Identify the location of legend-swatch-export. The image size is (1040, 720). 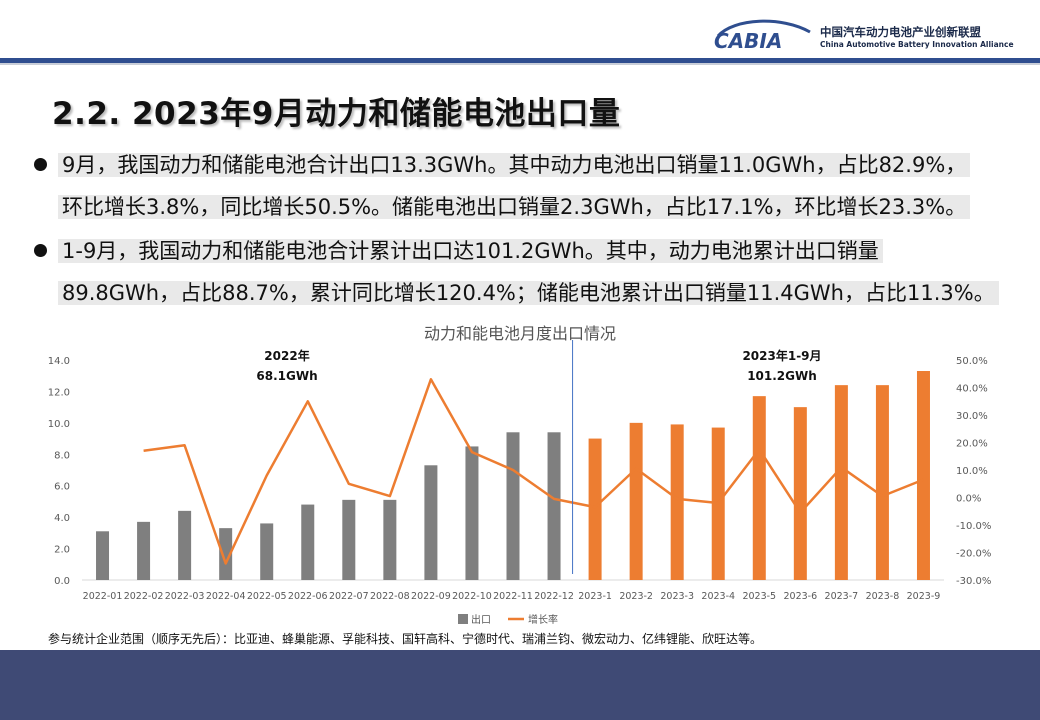
(463, 619).